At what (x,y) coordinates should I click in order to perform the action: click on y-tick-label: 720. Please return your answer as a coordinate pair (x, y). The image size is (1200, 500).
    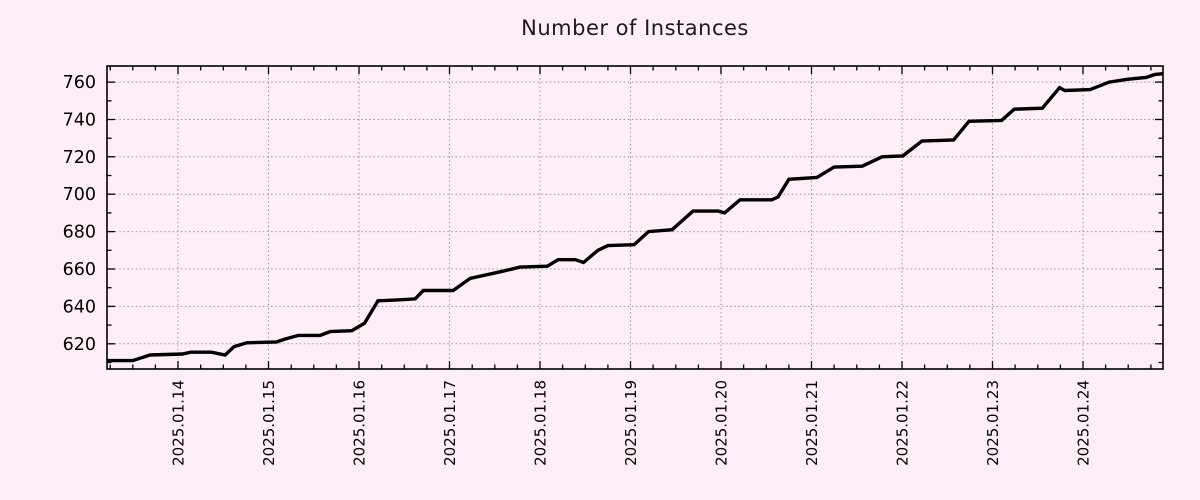
    Looking at the image, I should click on (79, 158).